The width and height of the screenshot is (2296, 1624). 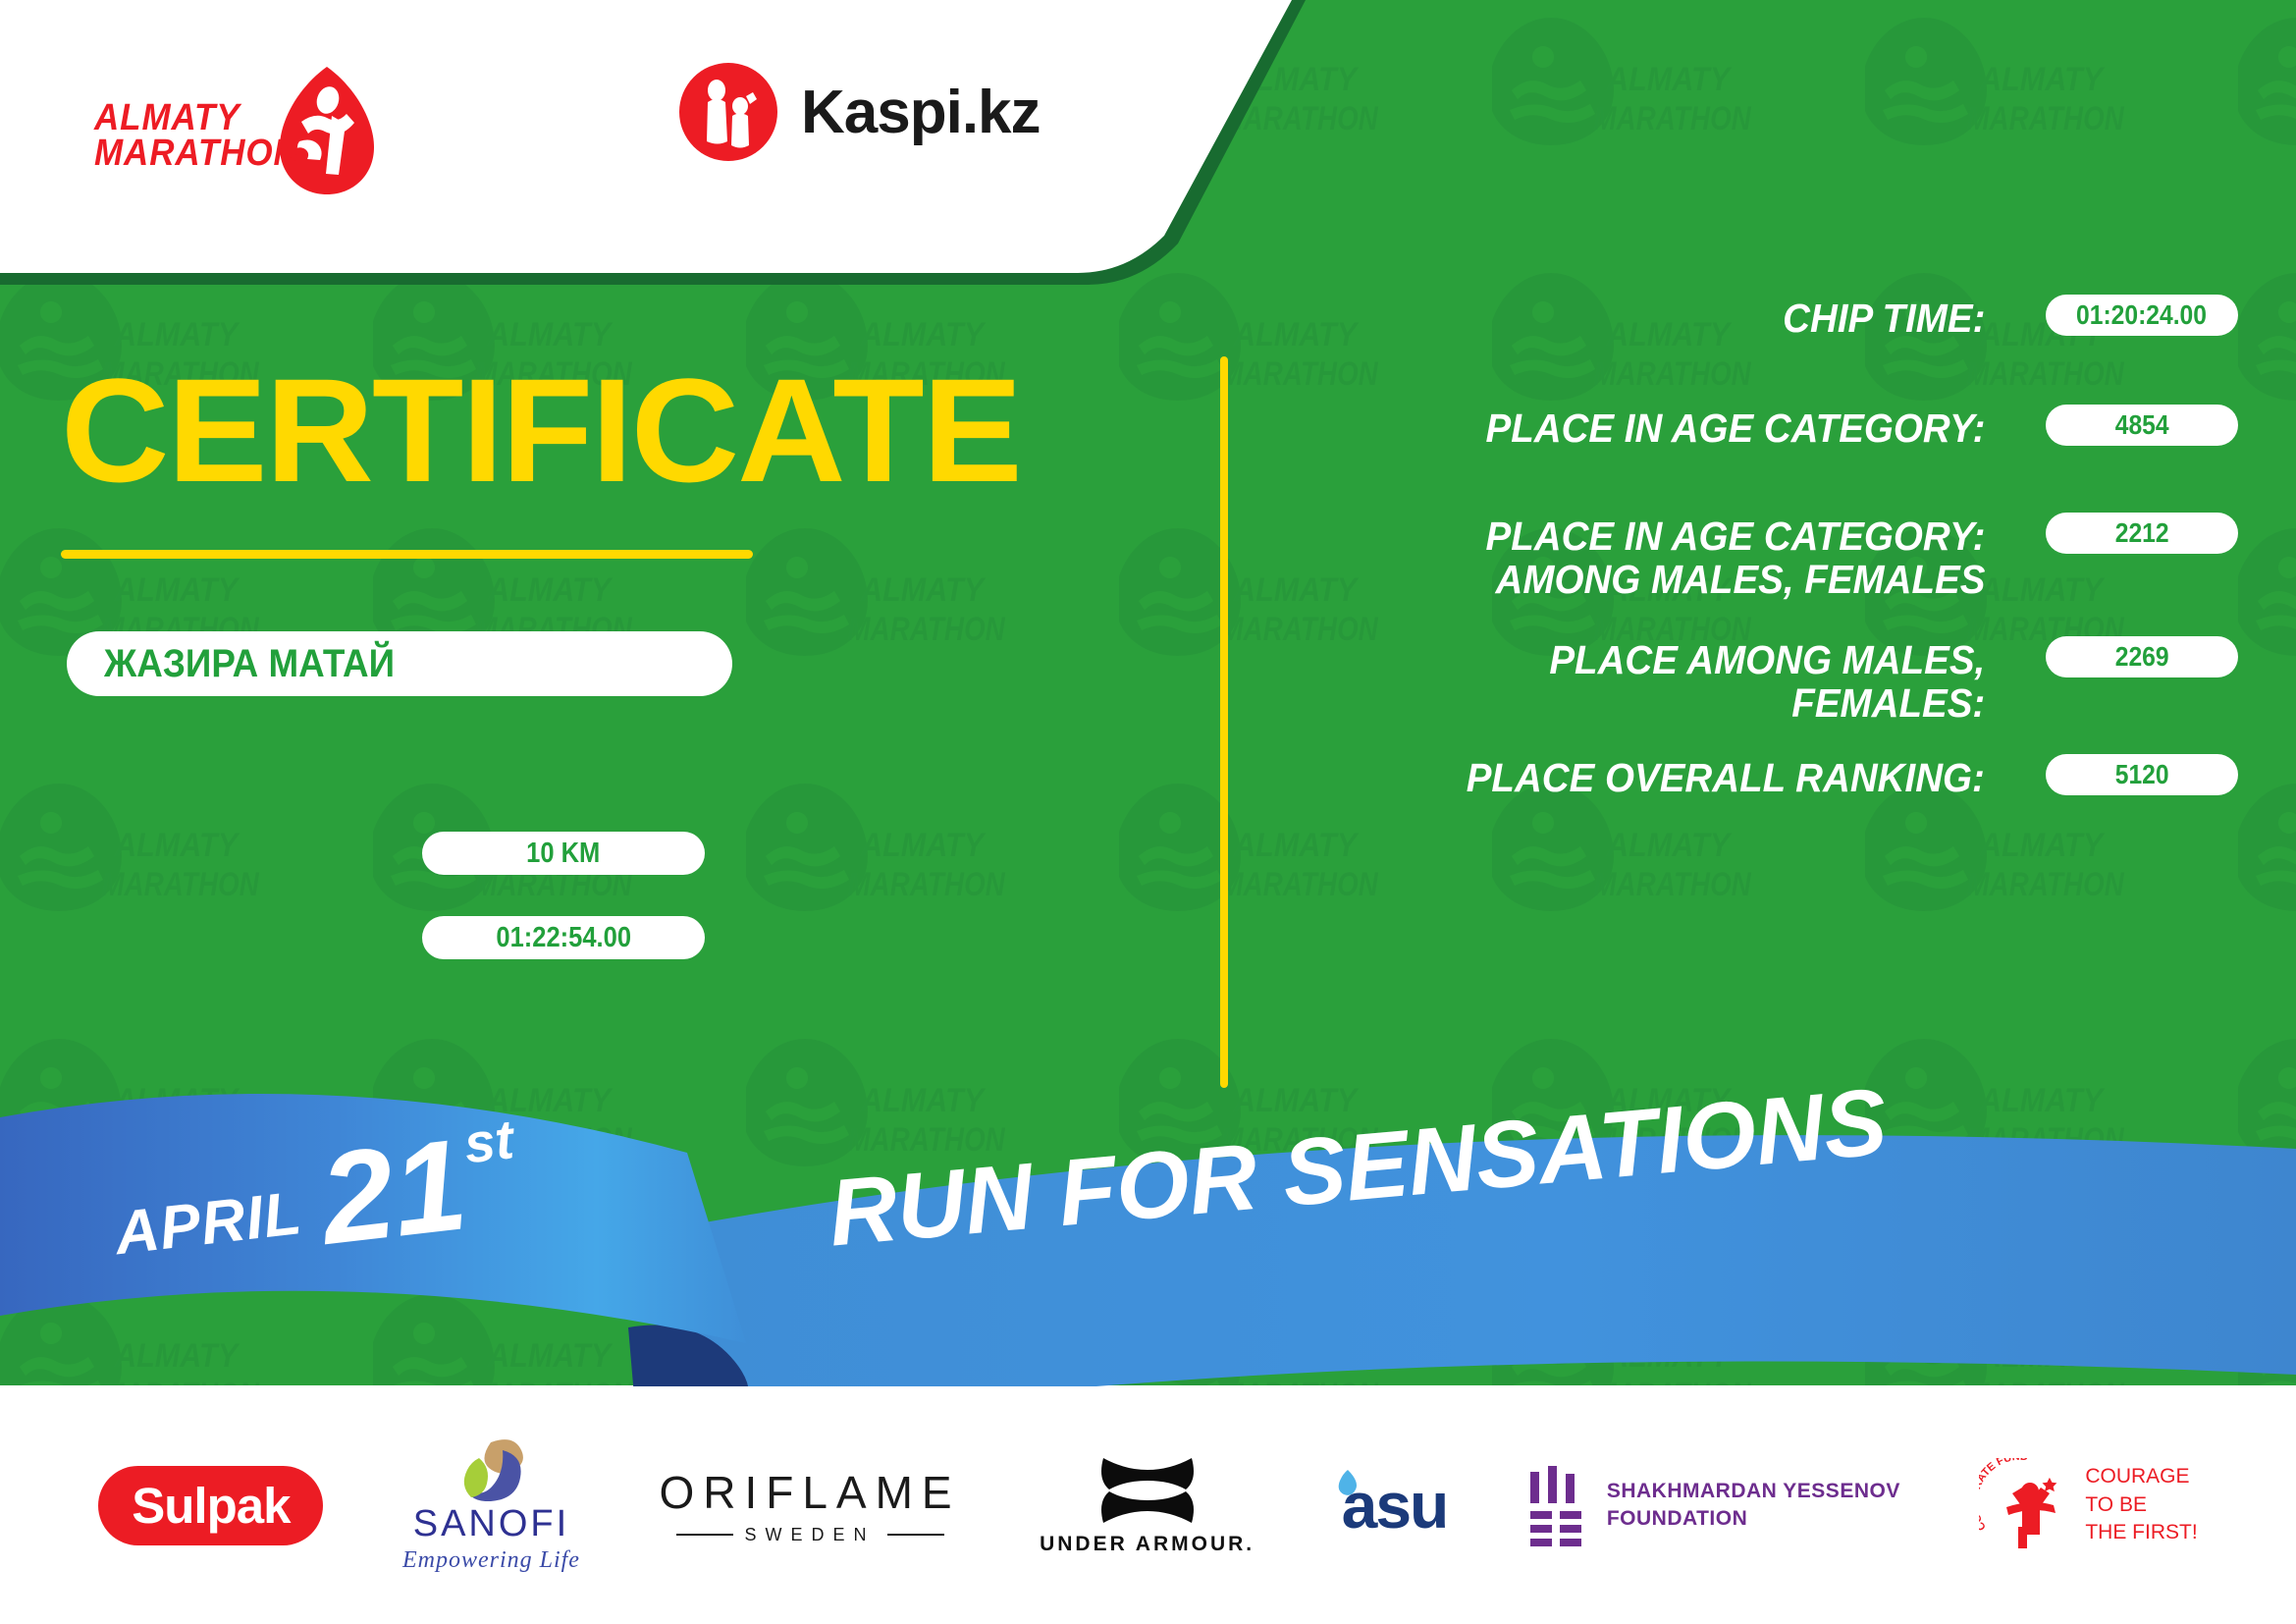 I want to click on under-armour-icon, so click(x=1147, y=1490).